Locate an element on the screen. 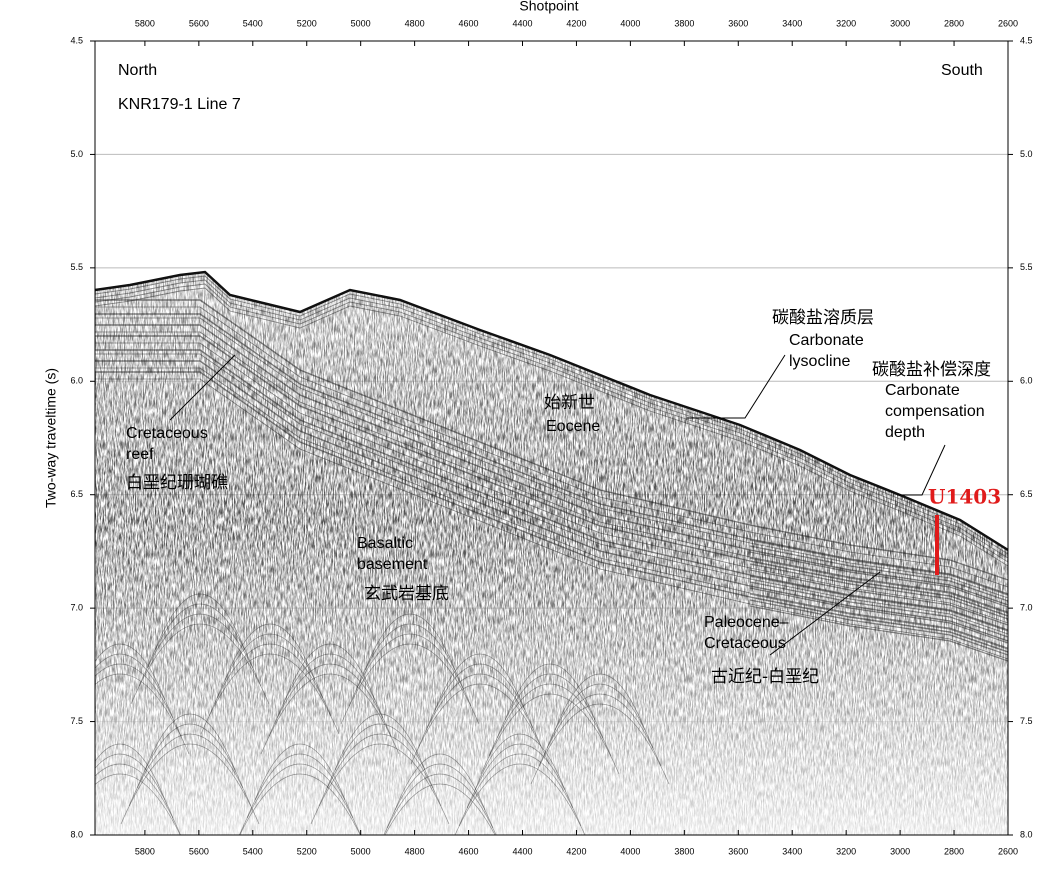  annotation: North is located at coordinates (137, 70).